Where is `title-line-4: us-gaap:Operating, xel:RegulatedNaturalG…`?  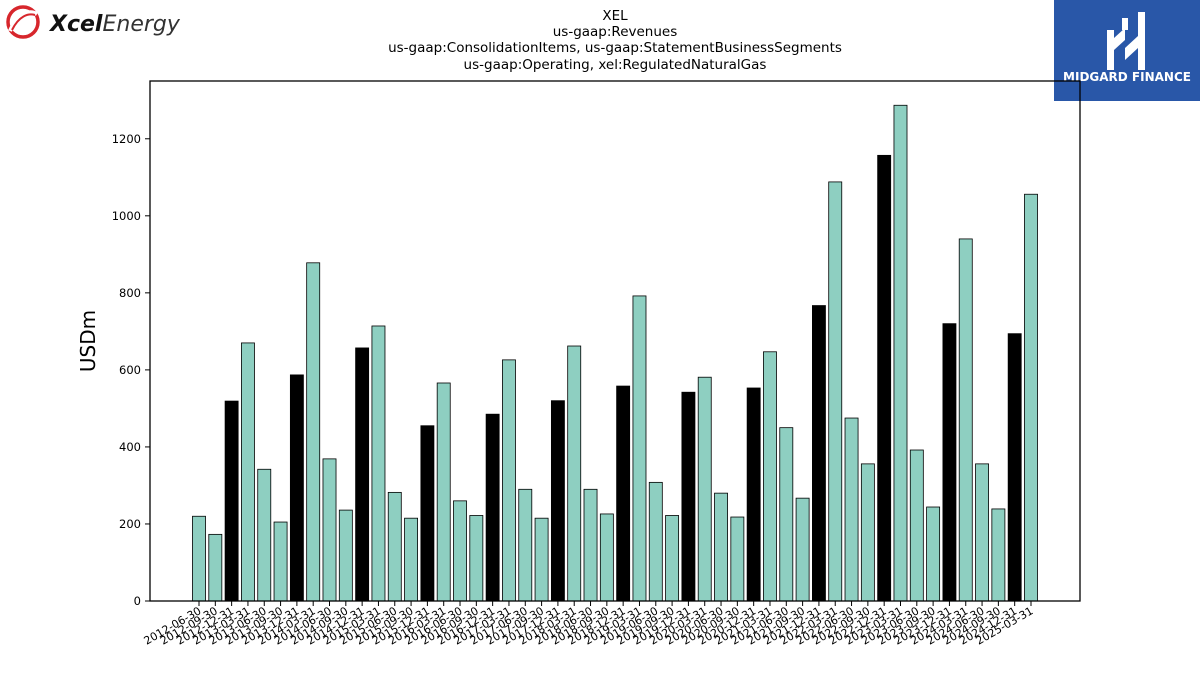 title-line-4: us-gaap:Operating, xel:RegulatedNaturalG… is located at coordinates (615, 65).